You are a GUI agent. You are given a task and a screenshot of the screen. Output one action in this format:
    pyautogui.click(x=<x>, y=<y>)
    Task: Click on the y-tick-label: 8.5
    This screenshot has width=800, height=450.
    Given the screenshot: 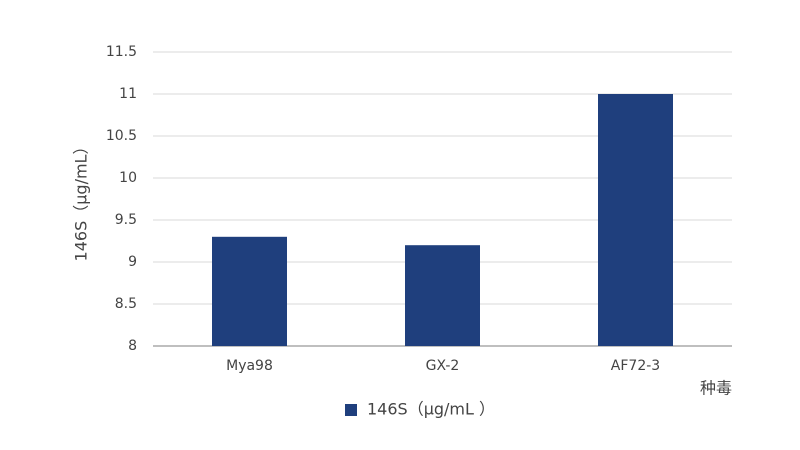 What is the action you would take?
    pyautogui.click(x=126, y=304)
    